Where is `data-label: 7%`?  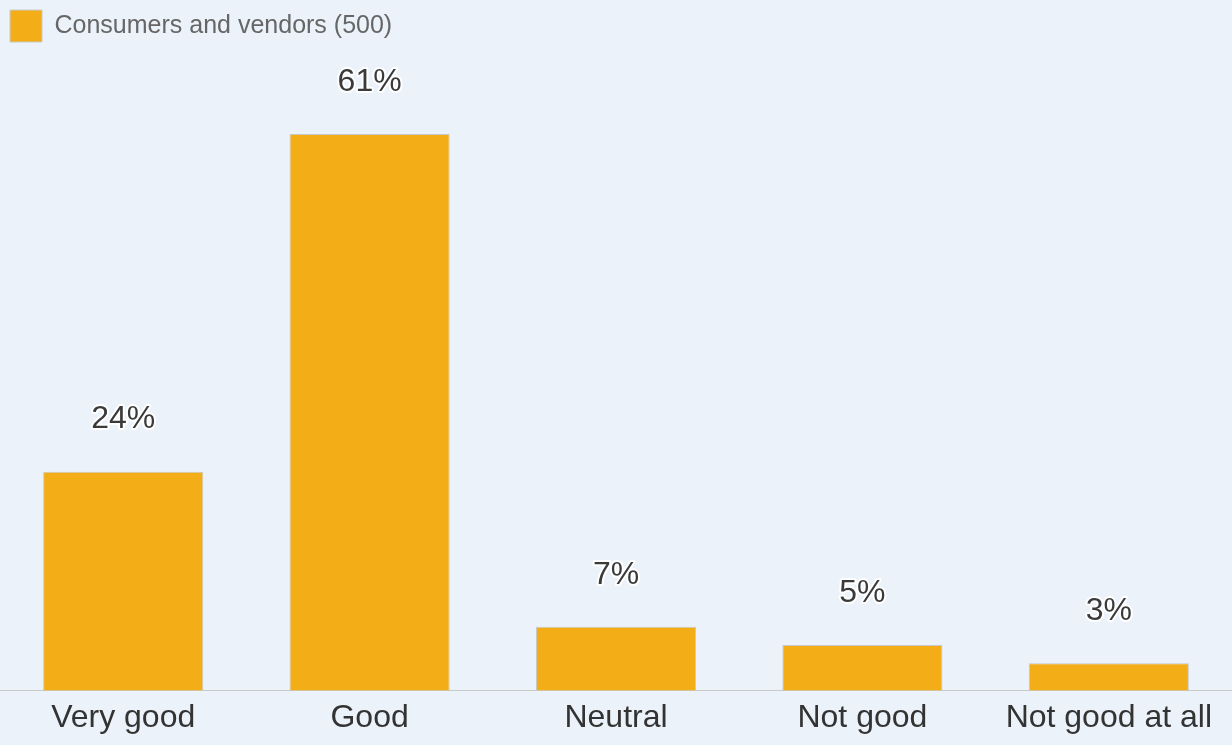
data-label: 7% is located at coordinates (616, 572).